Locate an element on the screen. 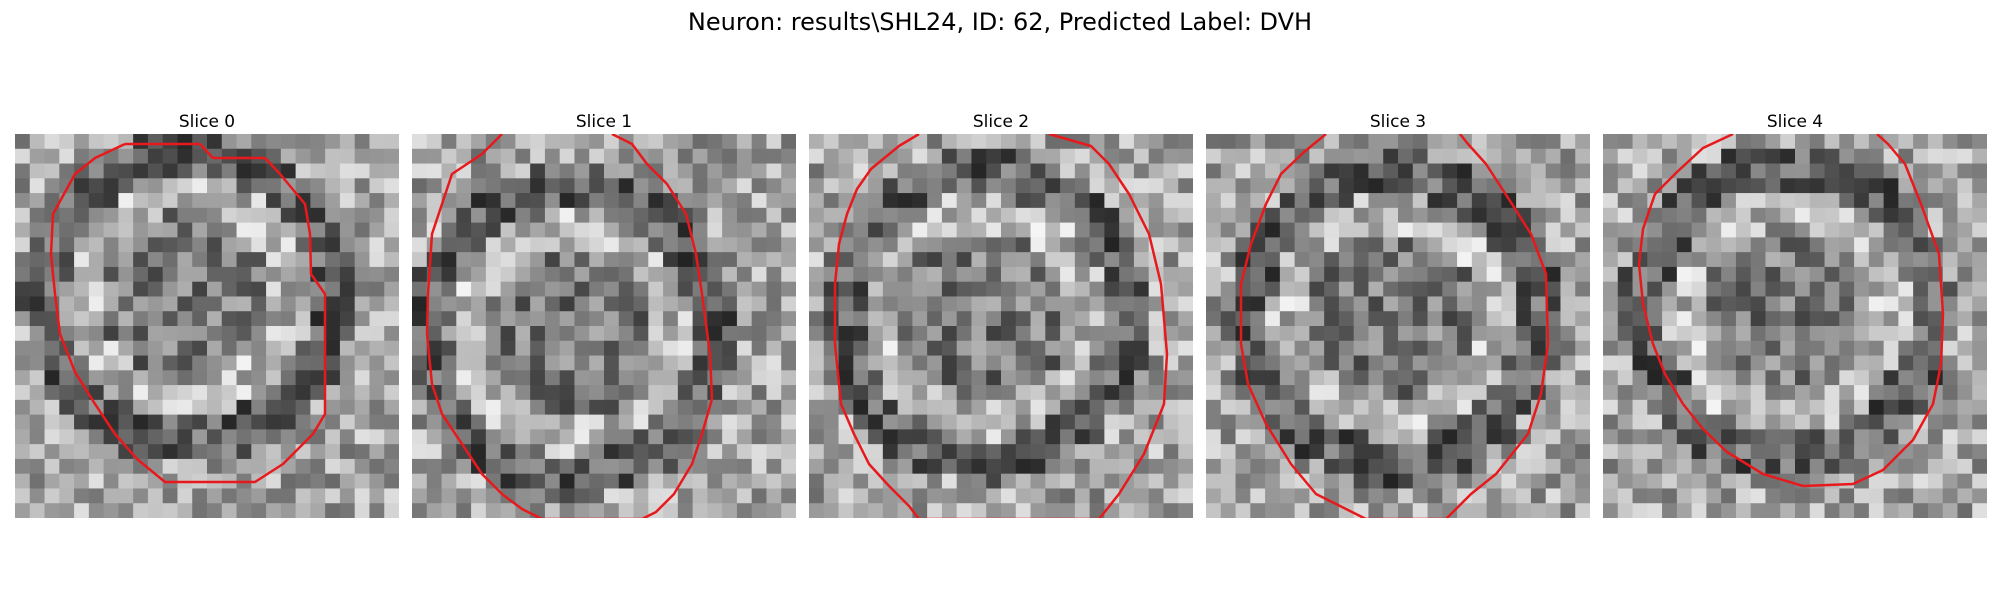 This screenshot has height=600, width=2000. slice-title: Slice 3 is located at coordinates (1398, 122).